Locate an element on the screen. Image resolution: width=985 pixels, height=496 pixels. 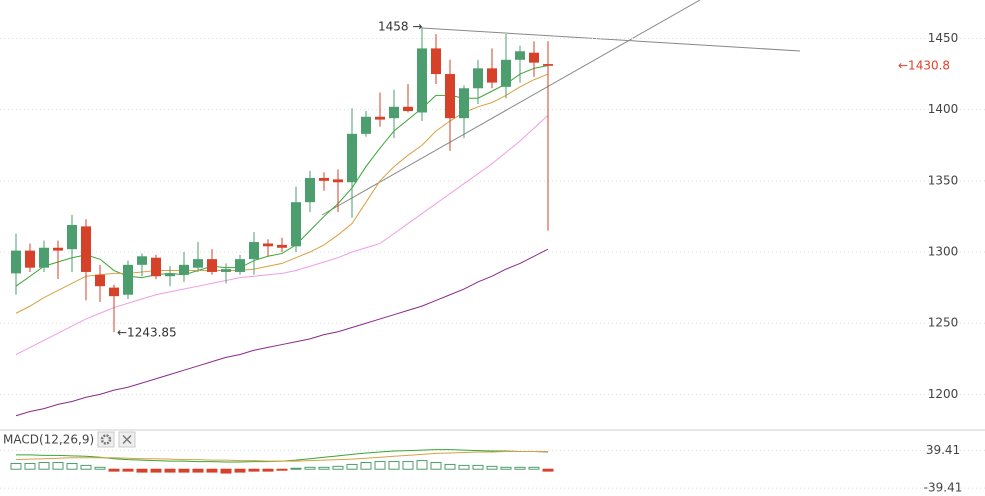
y-tick-label: 1300 is located at coordinates (943, 252).